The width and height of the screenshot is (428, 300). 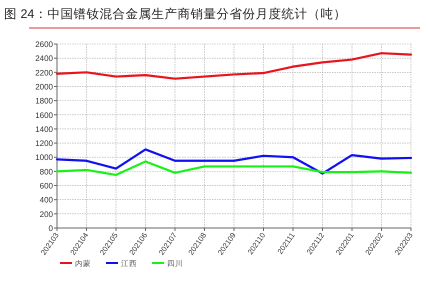 I want to click on y-tick-label: 1400, so click(x=44, y=129).